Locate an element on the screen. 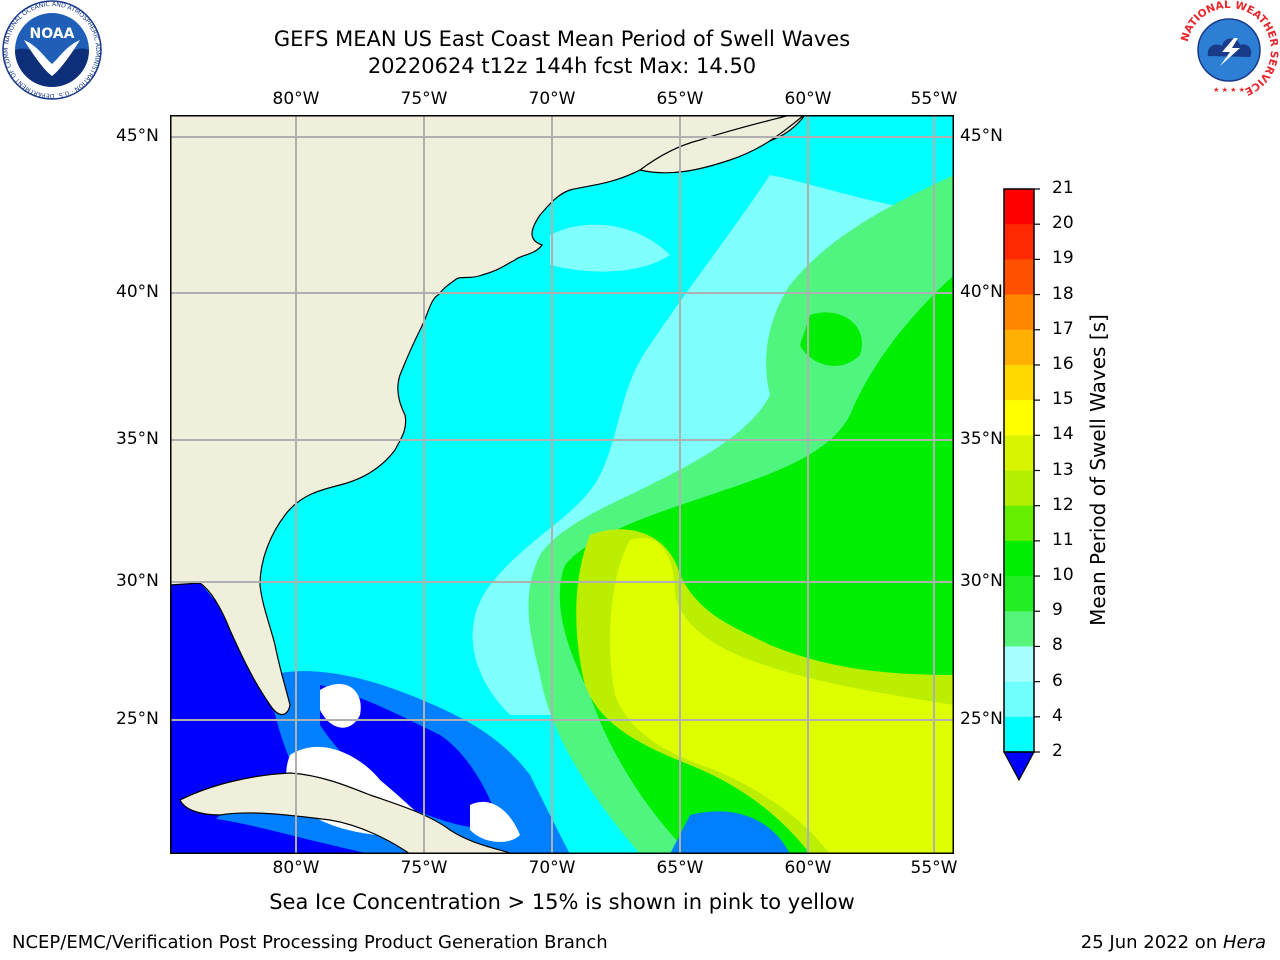 The height and width of the screenshot is (960, 1280). lat-tick-left: 30°N is located at coordinates (137, 581).